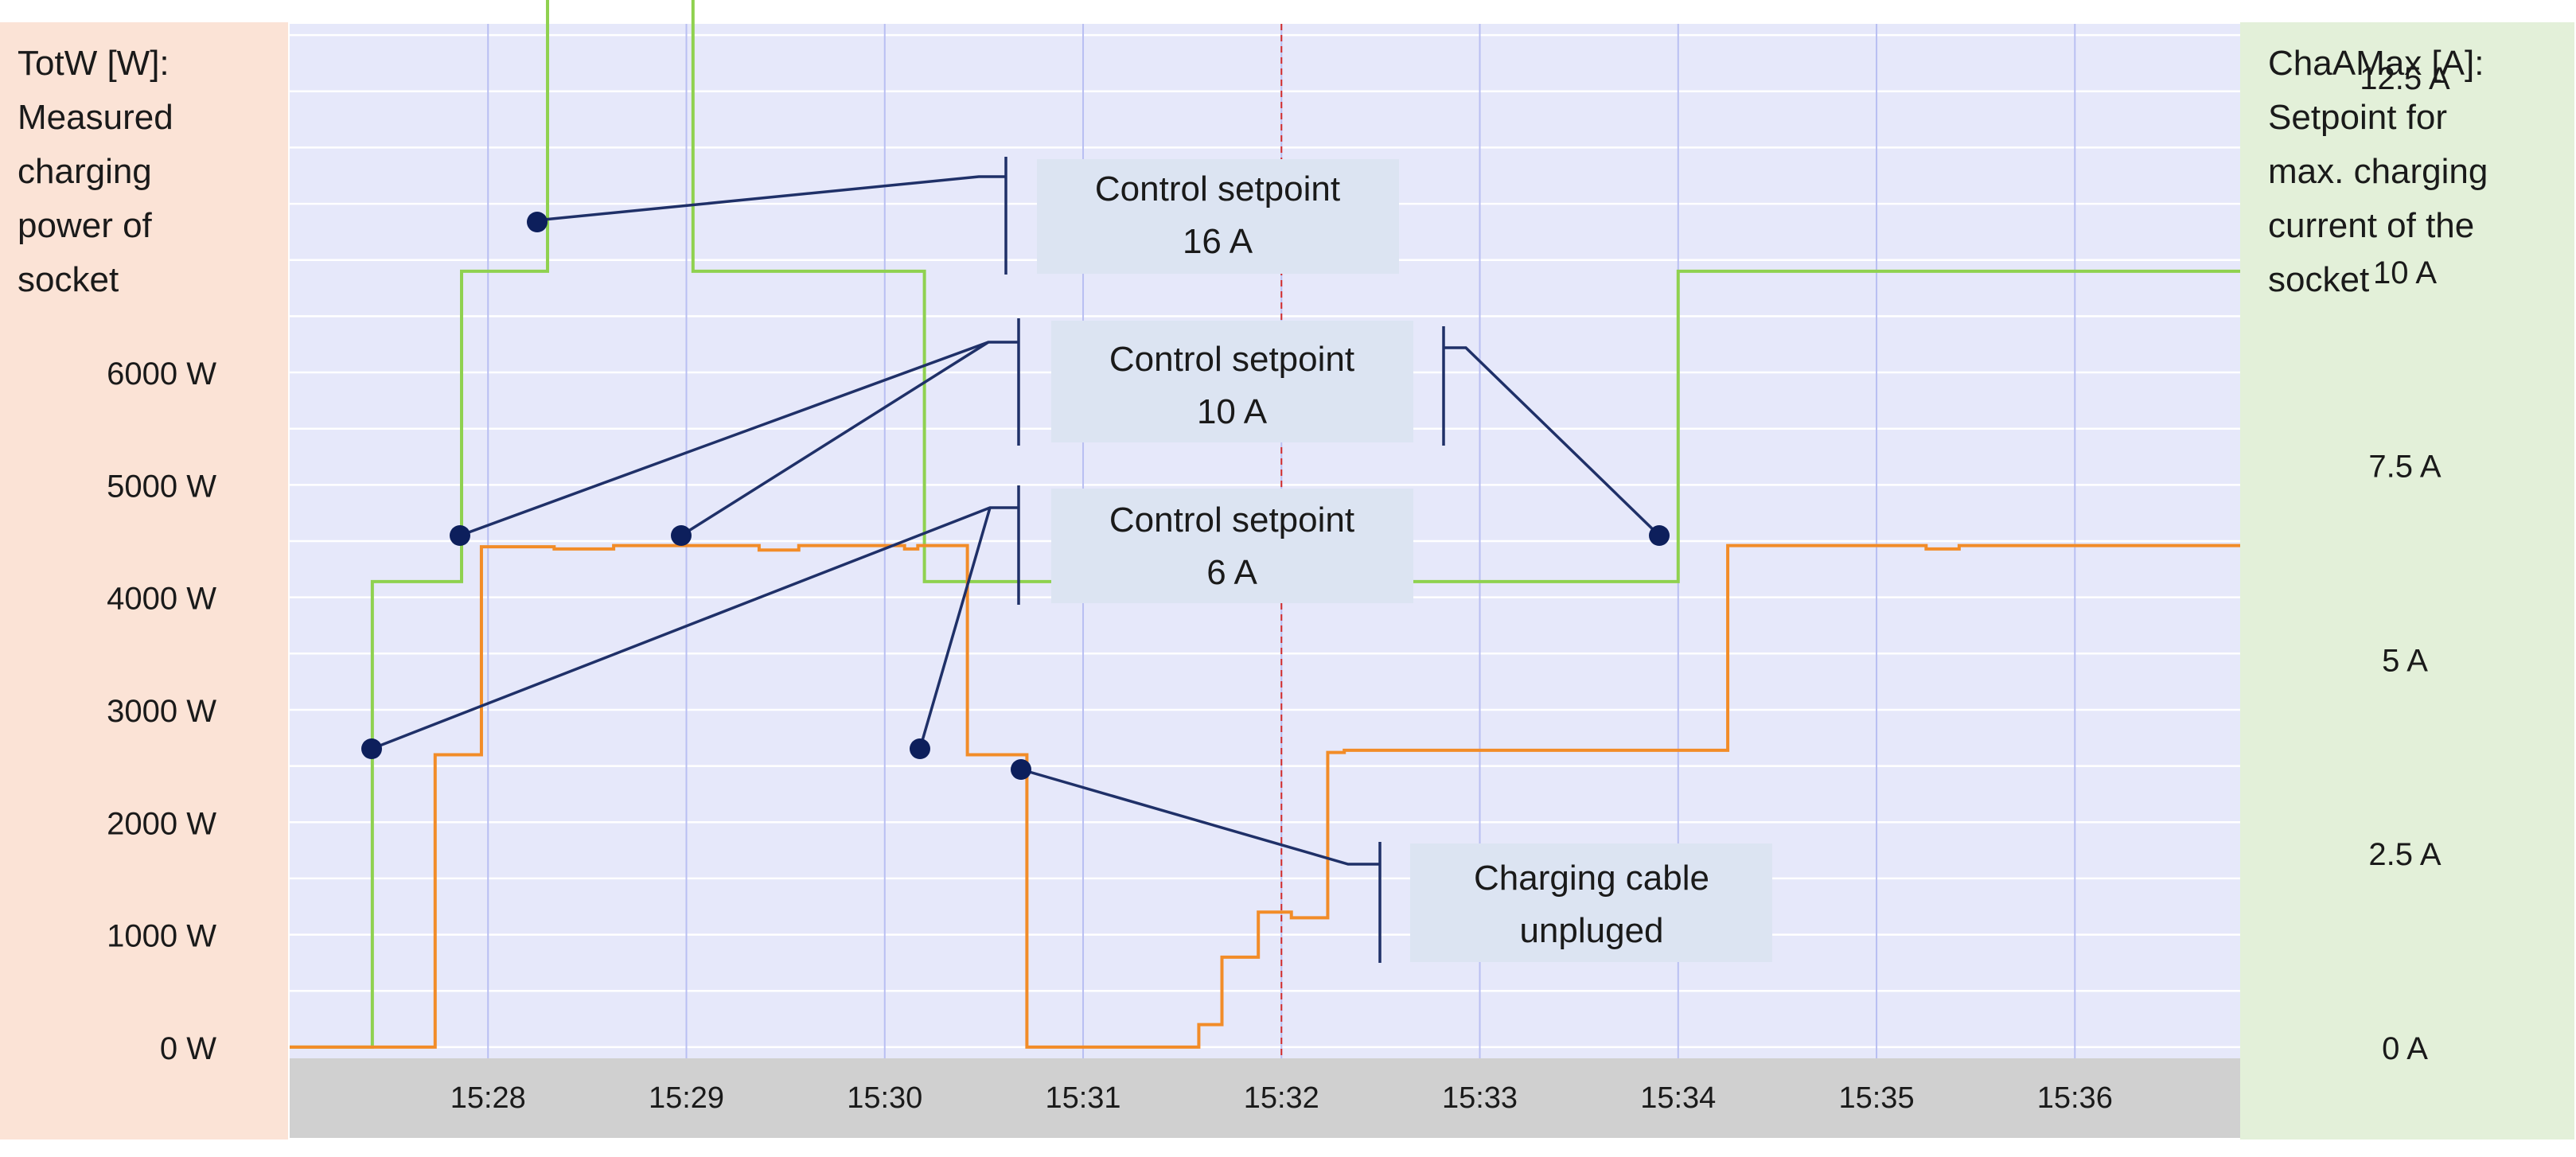 This screenshot has width=2576, height=1157. What do you see at coordinates (161, 823) in the screenshot?
I see `left-tick-label: 2000 W` at bounding box center [161, 823].